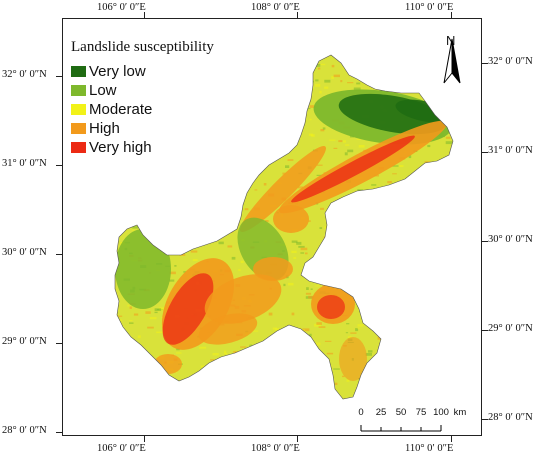 The image size is (550, 463). I want to click on left-latitude-label-31: 31° 0′ 0″N, so click(24, 163).